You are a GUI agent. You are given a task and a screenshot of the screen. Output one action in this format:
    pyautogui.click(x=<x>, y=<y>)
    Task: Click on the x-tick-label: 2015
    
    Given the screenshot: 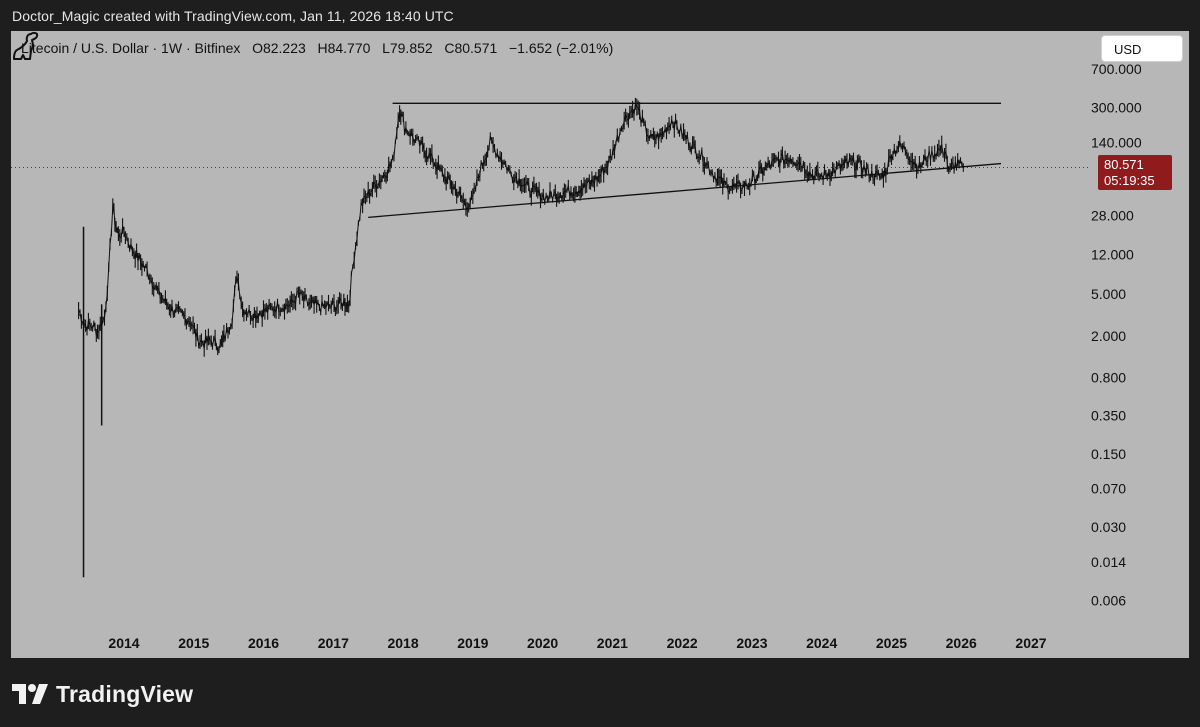 What is the action you would take?
    pyautogui.click(x=193, y=643)
    